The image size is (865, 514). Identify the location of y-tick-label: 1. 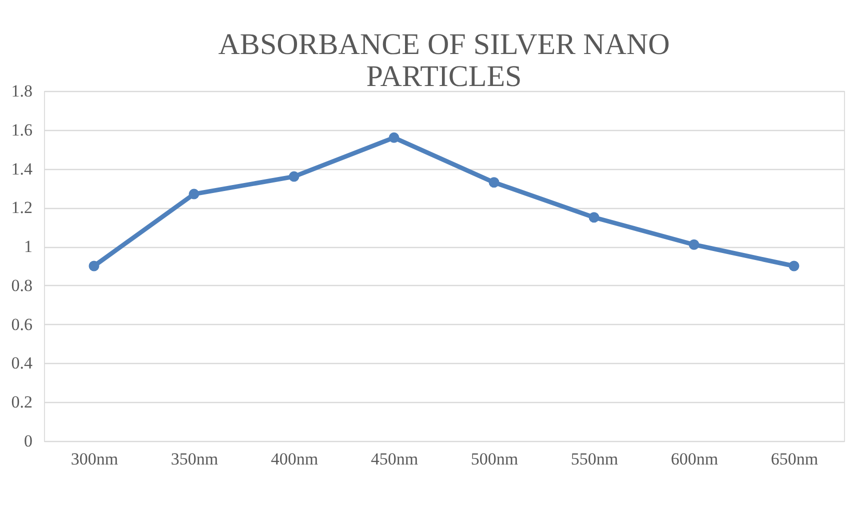
(28, 246).